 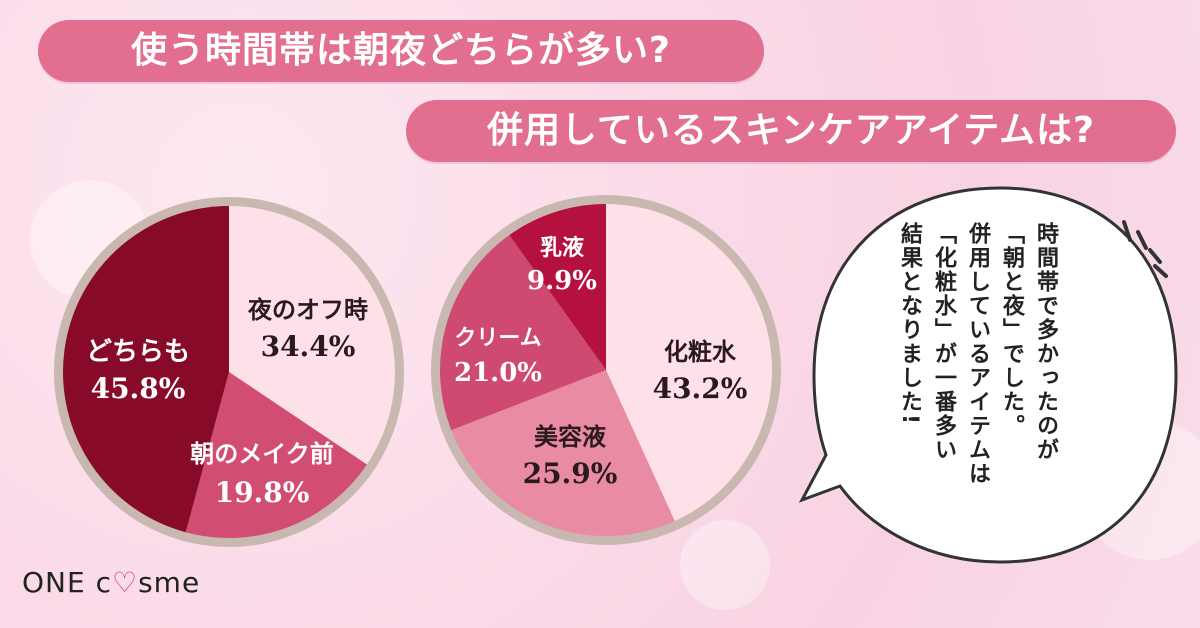 What do you see at coordinates (562, 248) in the screenshot?
I see `pie2-label-3: 乳液` at bounding box center [562, 248].